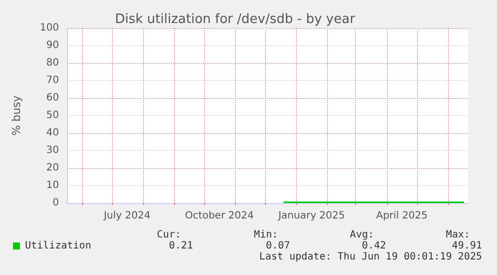 Image resolution: width=497 pixels, height=275 pixels. Describe the element at coordinates (55, 203) in the screenshot. I see `y-tick-label: 0` at that location.